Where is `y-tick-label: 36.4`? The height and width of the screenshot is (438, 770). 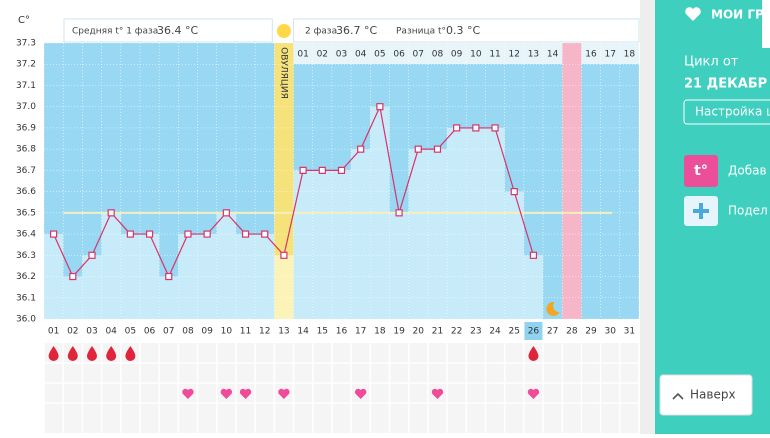
y-tick-label: 36.4 is located at coordinates (26, 235).